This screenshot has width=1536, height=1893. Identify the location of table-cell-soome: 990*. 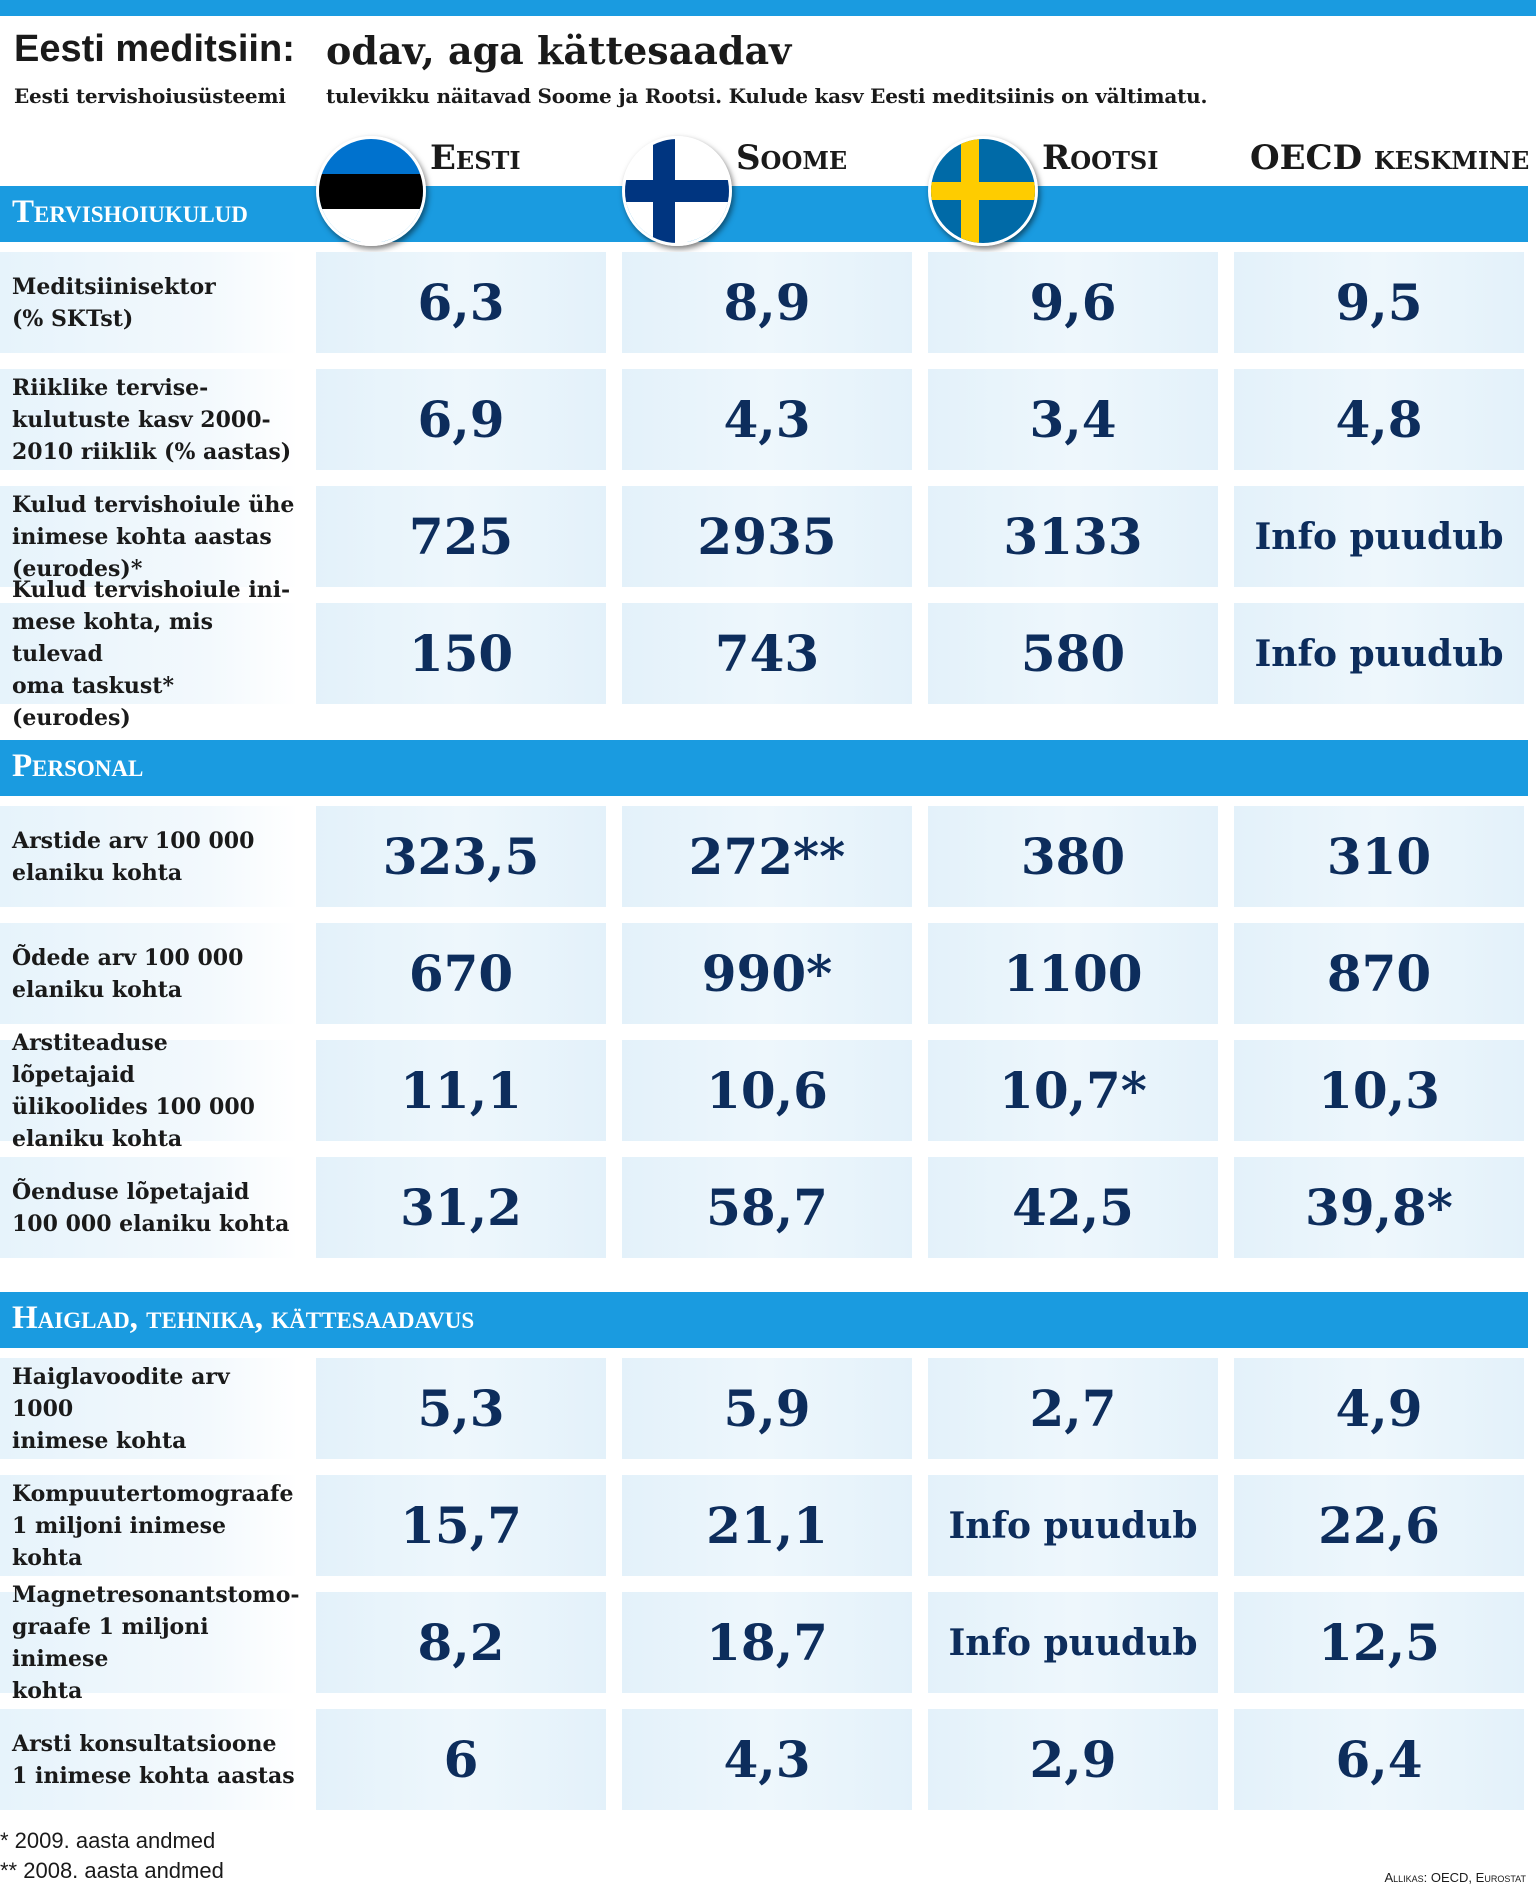
(767, 973).